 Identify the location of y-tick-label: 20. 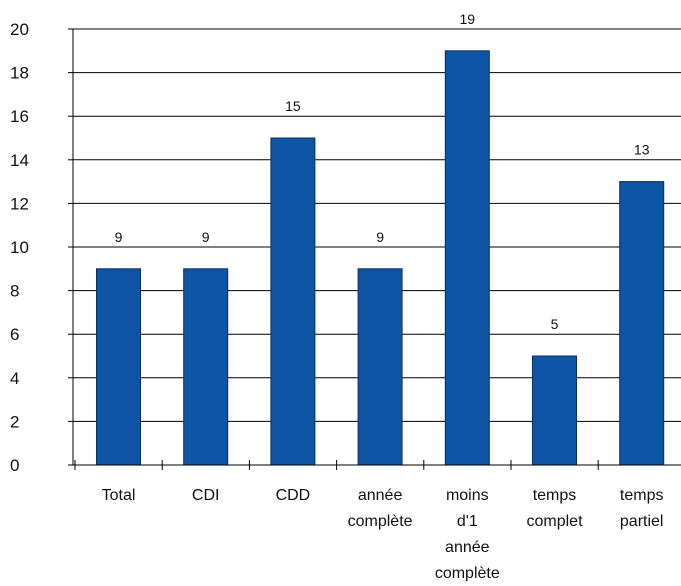
(19, 29).